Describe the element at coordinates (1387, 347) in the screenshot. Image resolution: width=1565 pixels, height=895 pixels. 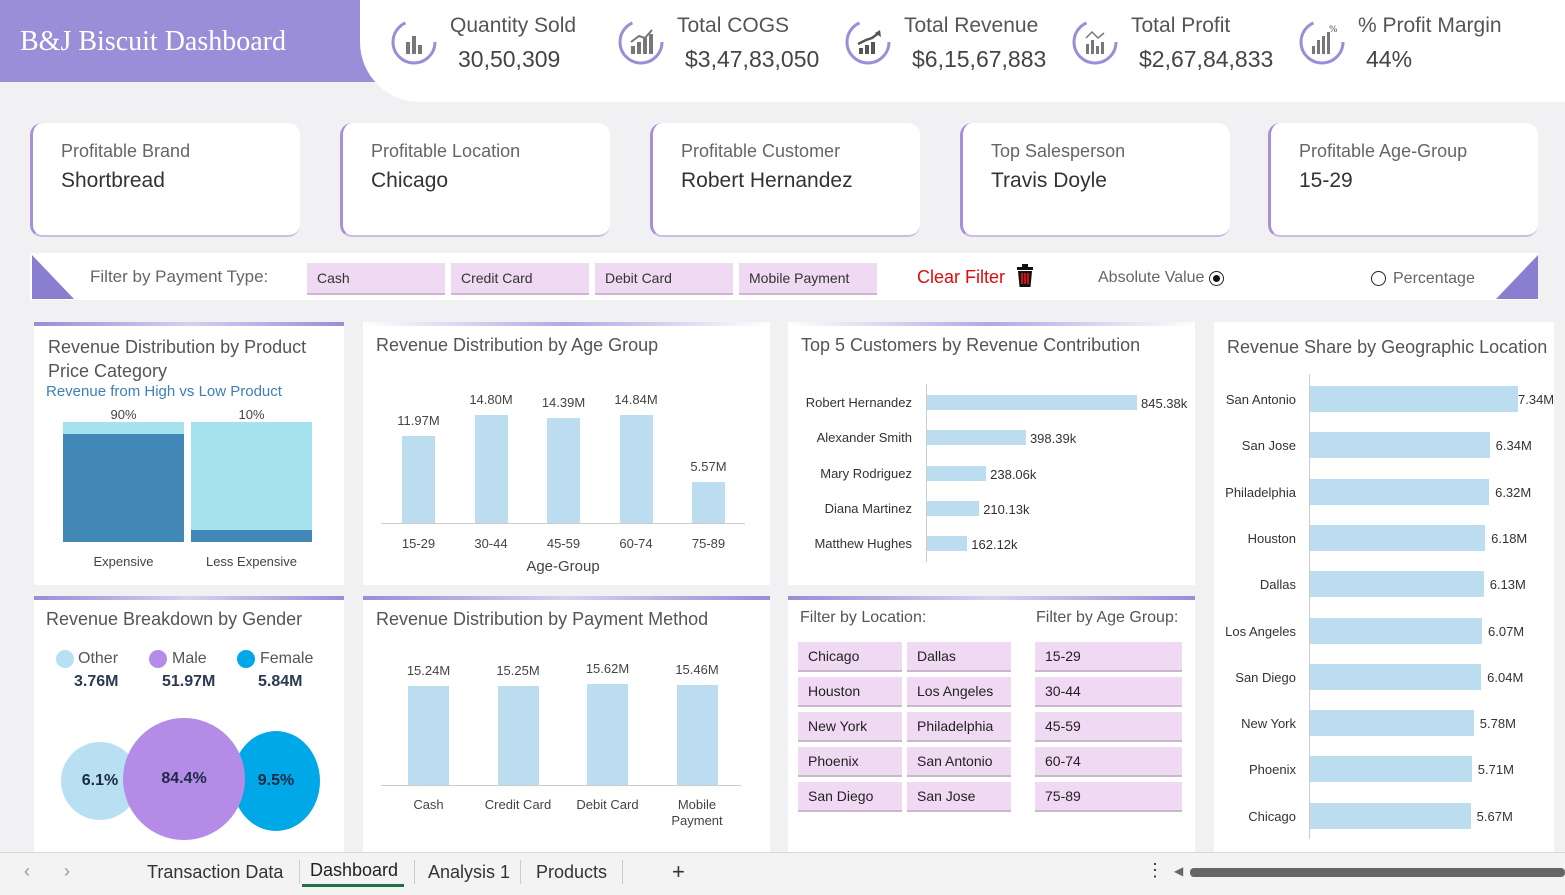
I see `panel-title: Revenue Share by Geographic Location` at that location.